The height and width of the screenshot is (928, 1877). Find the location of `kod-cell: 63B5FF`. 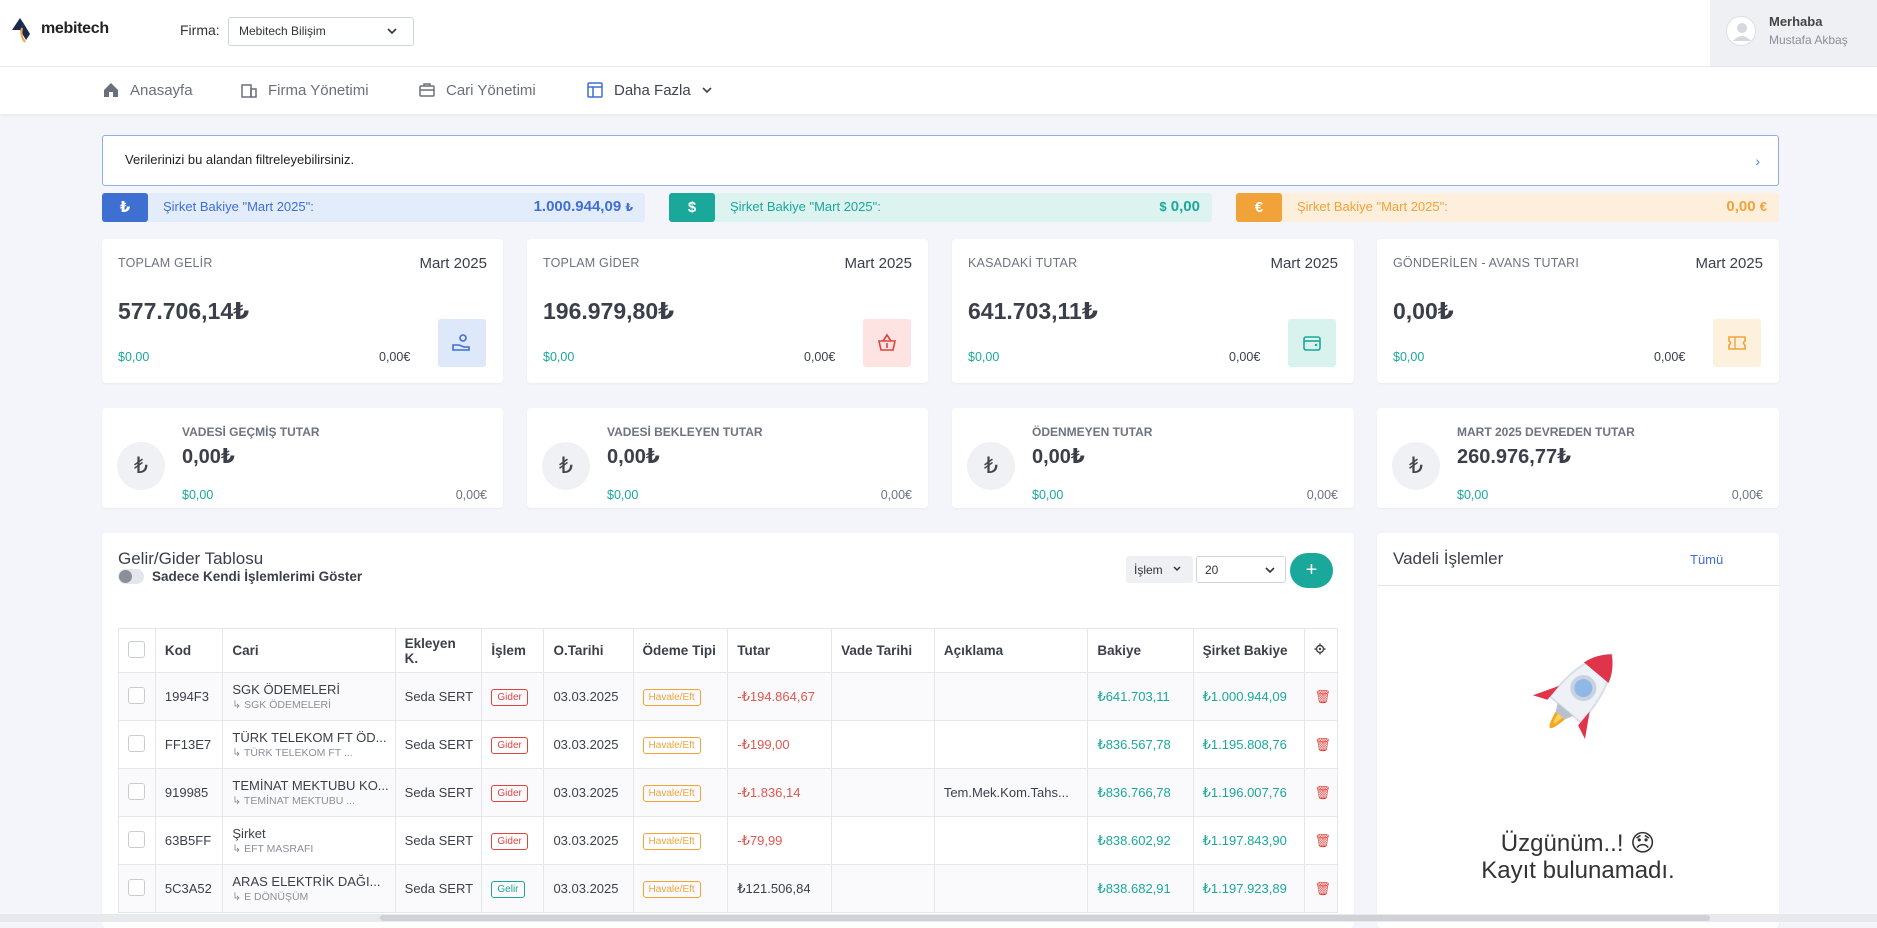

kod-cell: 63B5FF is located at coordinates (189, 840).